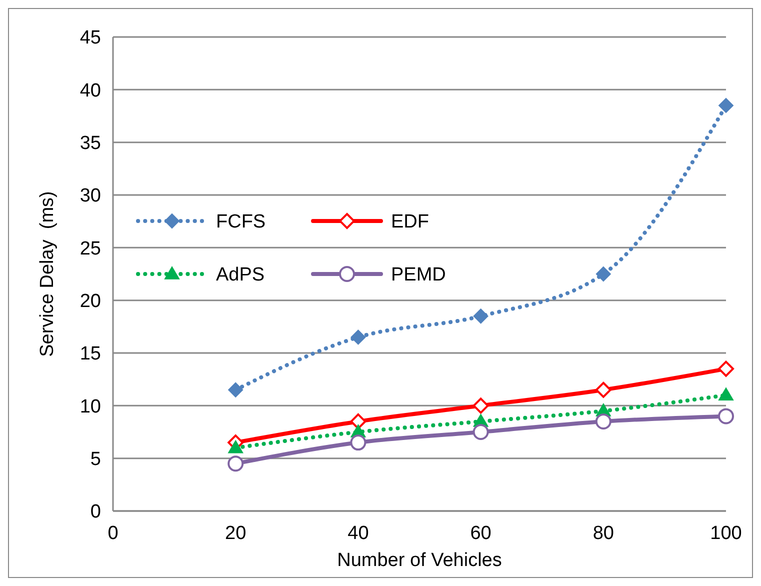 The width and height of the screenshot is (761, 586). I want to click on x-tick-label: 100, so click(726, 533).